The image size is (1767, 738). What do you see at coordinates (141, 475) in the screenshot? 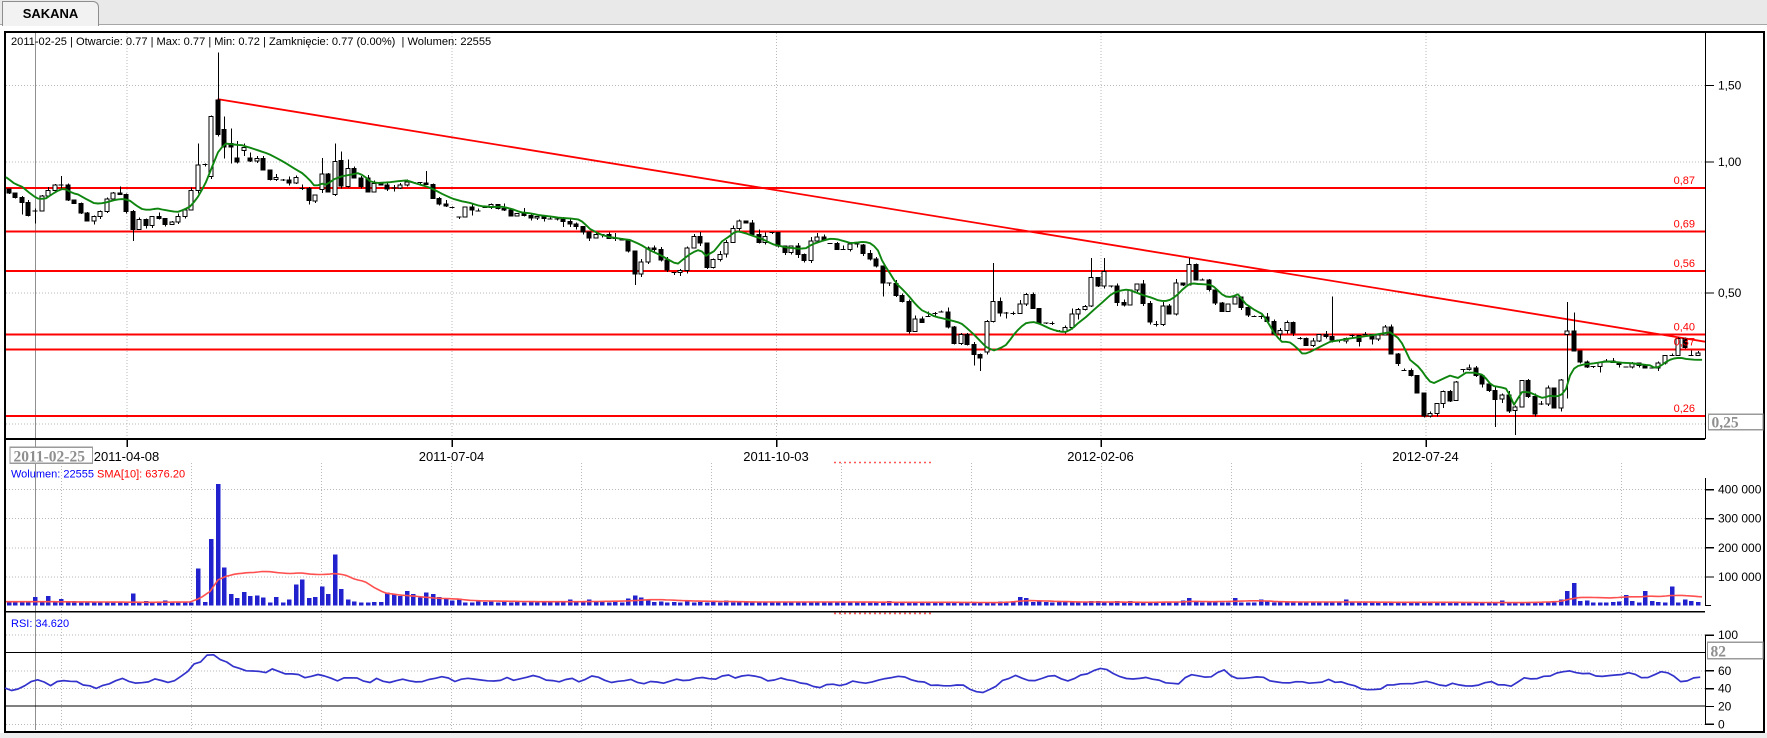
I see `svg-text: SMA[10]: 6376.20` at bounding box center [141, 475].